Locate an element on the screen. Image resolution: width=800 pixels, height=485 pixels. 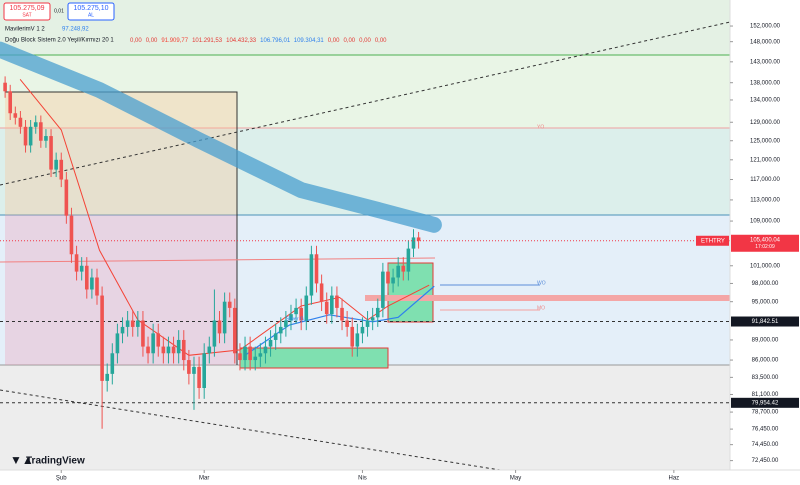
annotation: WO is located at coordinates (541, 283).